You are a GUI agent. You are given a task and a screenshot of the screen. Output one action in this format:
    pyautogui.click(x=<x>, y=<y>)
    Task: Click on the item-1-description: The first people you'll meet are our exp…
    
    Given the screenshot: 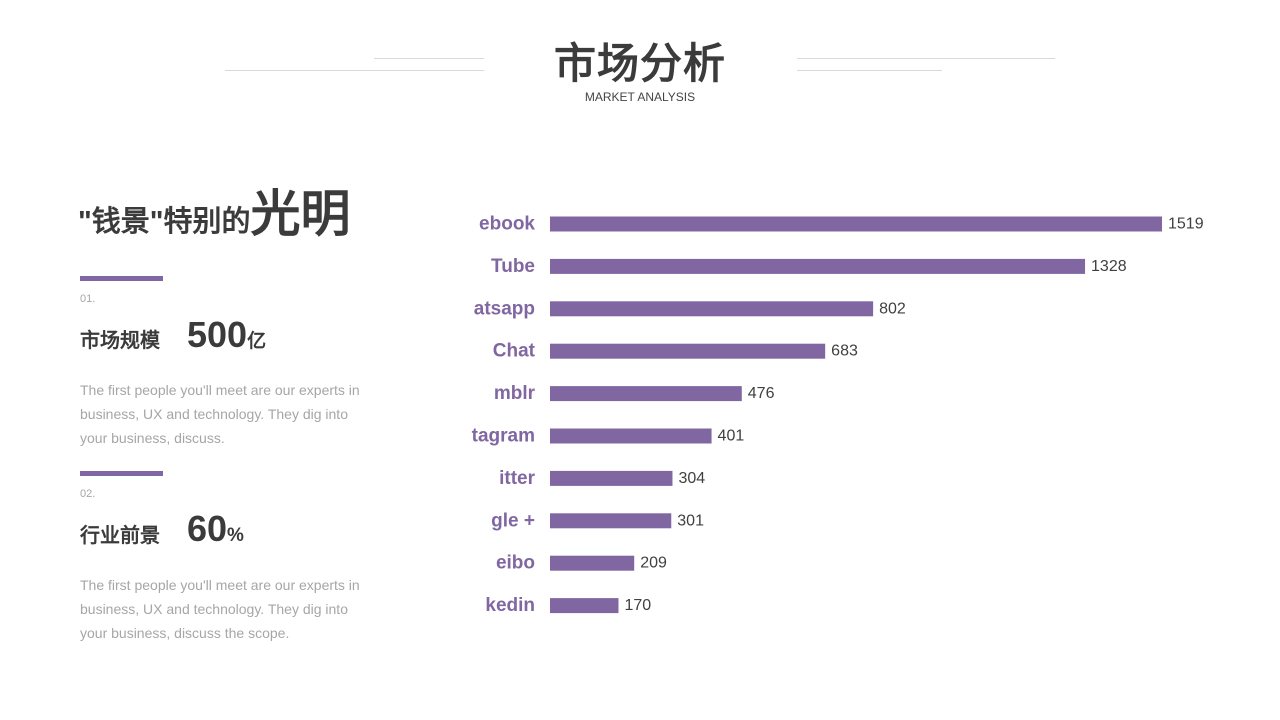 What is the action you would take?
    pyautogui.click(x=220, y=414)
    